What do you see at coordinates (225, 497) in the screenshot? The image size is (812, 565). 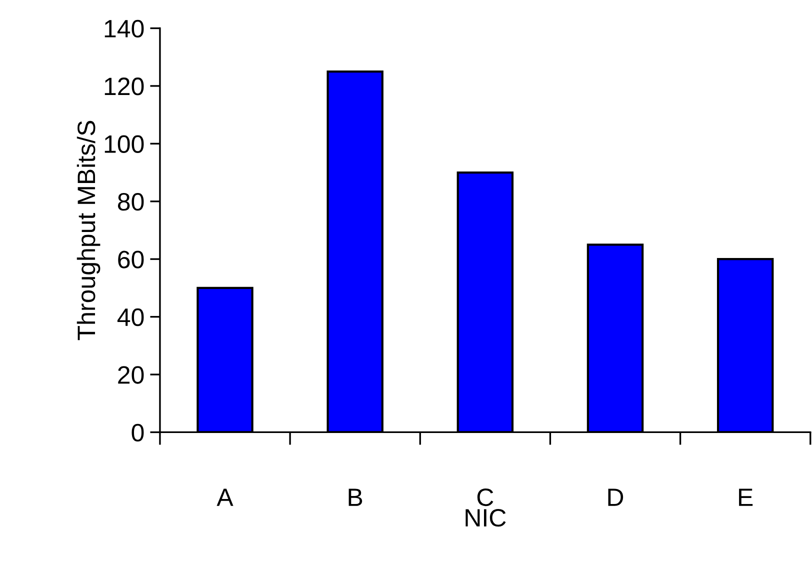 I see `x-tick-label: A` at bounding box center [225, 497].